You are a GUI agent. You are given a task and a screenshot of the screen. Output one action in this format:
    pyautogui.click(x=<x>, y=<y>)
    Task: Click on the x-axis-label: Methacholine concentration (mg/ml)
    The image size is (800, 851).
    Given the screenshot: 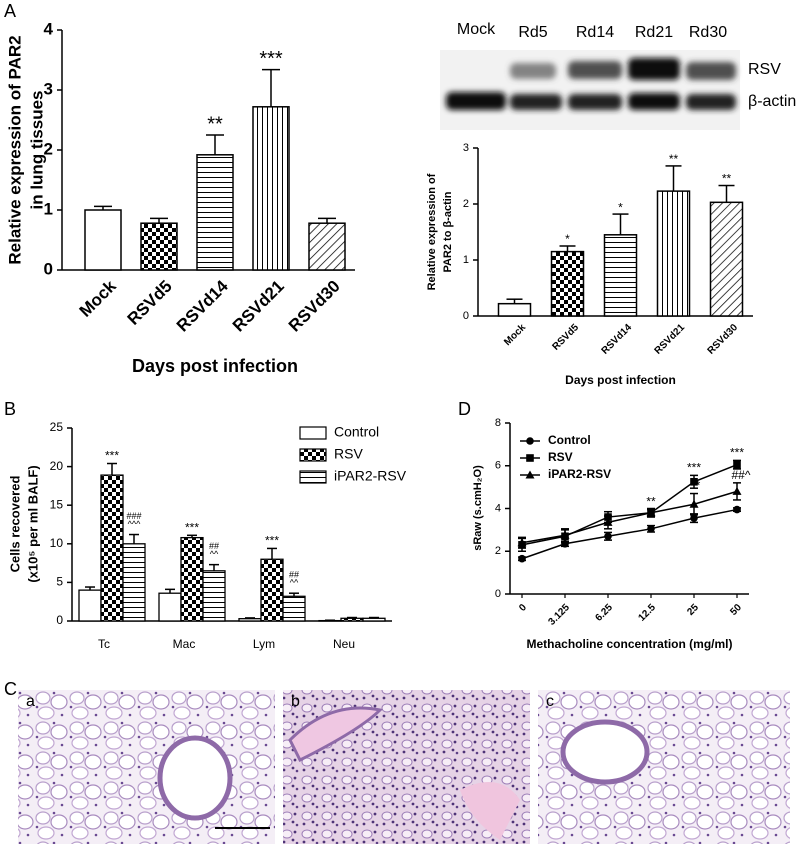 What is the action you would take?
    pyautogui.click(x=629, y=644)
    